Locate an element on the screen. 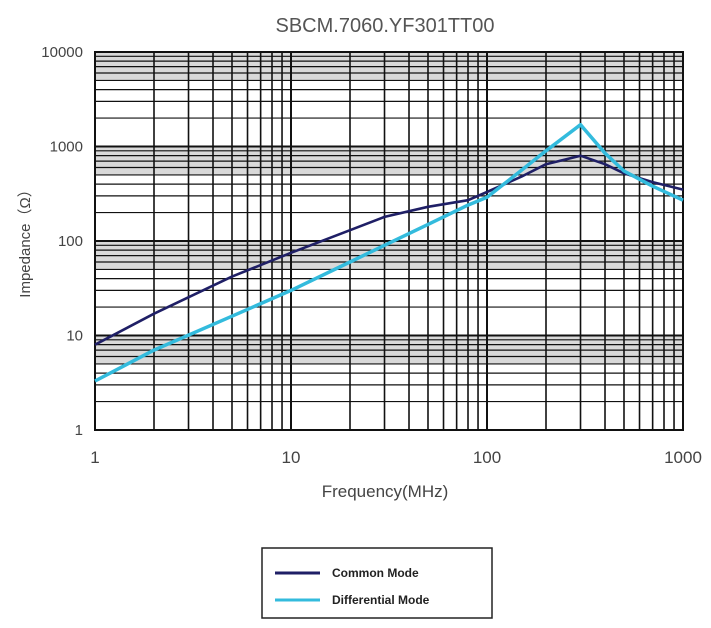 The width and height of the screenshot is (711, 628). y-axis-label: Impedance（Ω） is located at coordinates (25, 239).